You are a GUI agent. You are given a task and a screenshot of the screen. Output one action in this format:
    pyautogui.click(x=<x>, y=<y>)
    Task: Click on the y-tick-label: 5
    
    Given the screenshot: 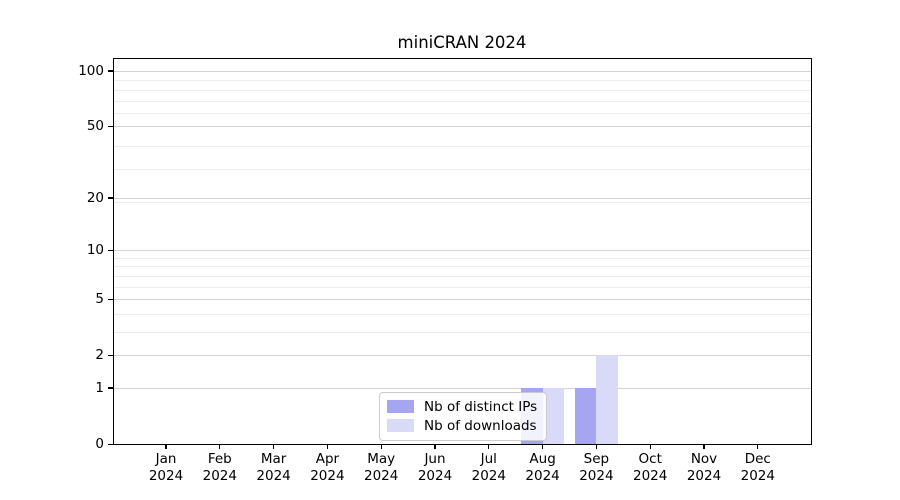 What is the action you would take?
    pyautogui.click(x=99, y=299)
    